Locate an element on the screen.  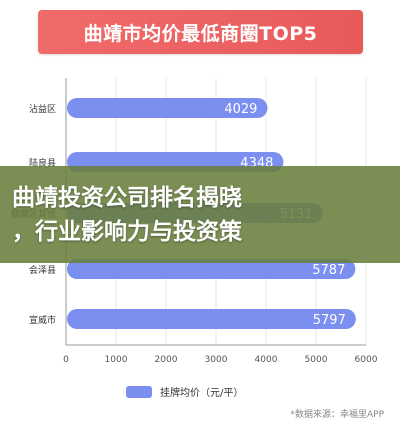
title-banner: 曲靖市均价最低商圈TOP5 is located at coordinates (200, 32).